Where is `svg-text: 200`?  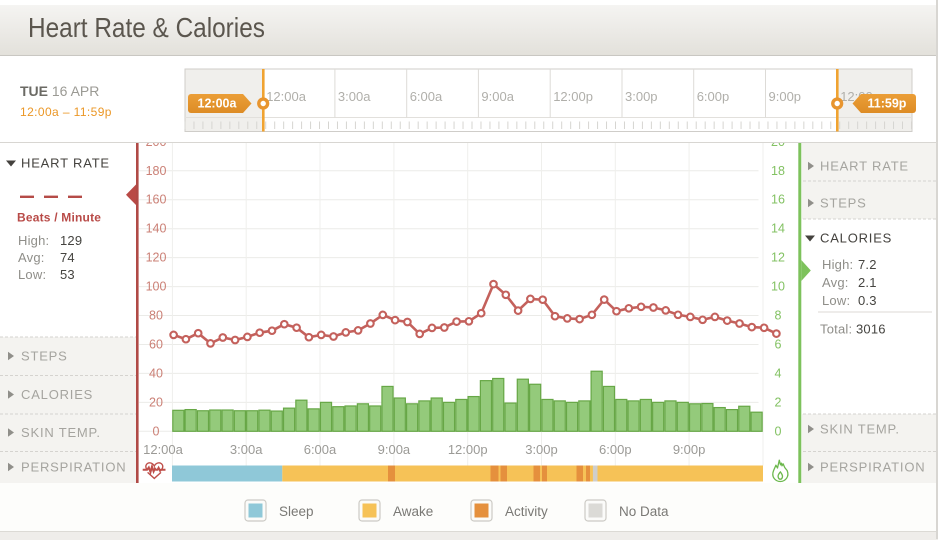
svg-text: 200 is located at coordinates (156, 146).